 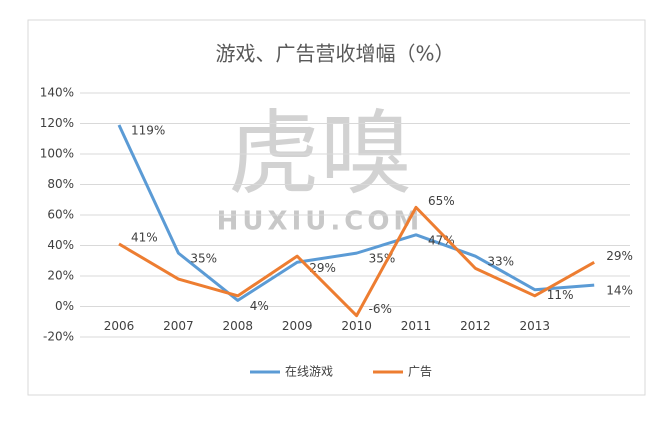 What do you see at coordinates (441, 201) in the screenshot?
I see `data-label: 65%` at bounding box center [441, 201].